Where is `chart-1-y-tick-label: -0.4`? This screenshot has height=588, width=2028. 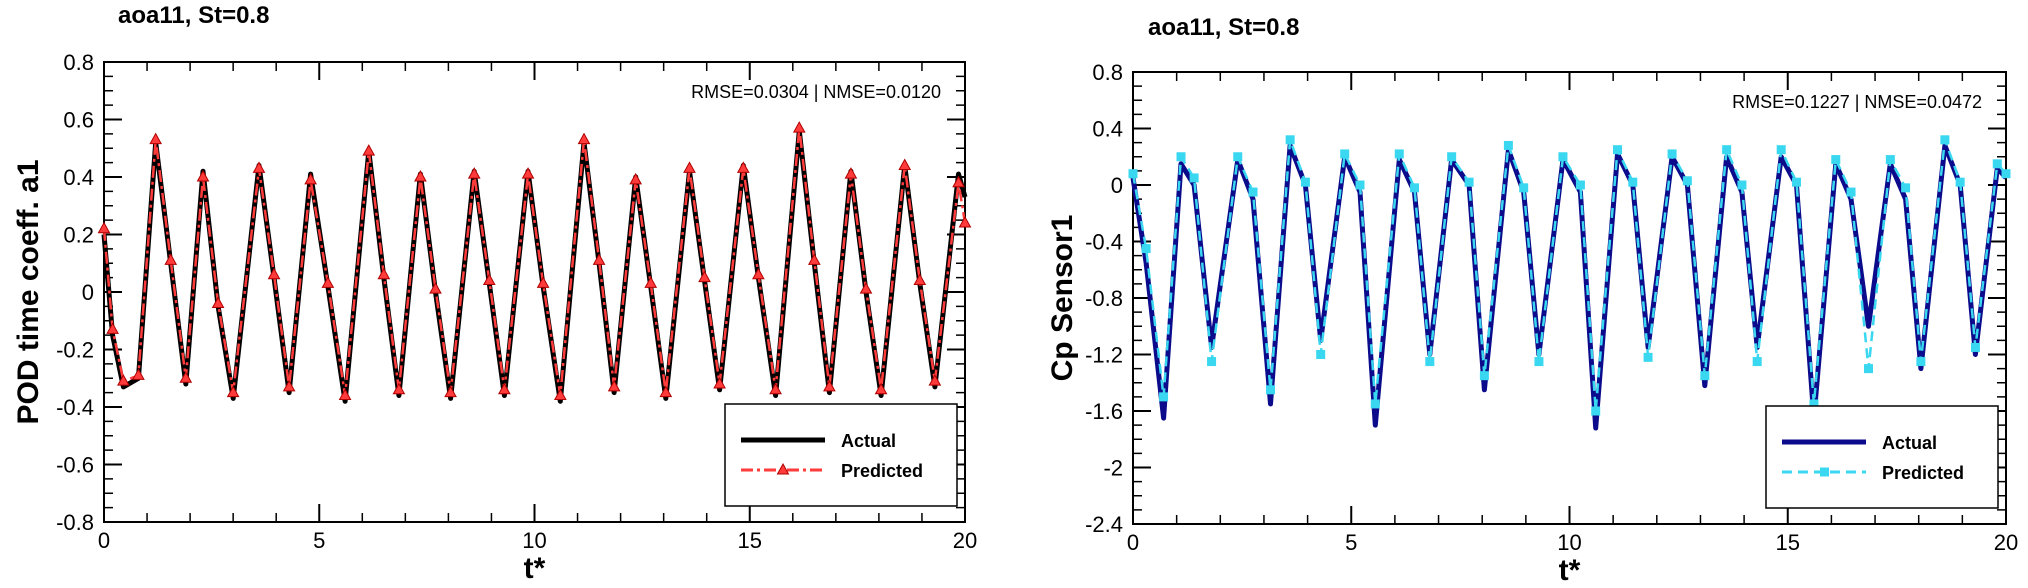
chart-1-y-tick-label: -0.4 is located at coordinates (75, 407).